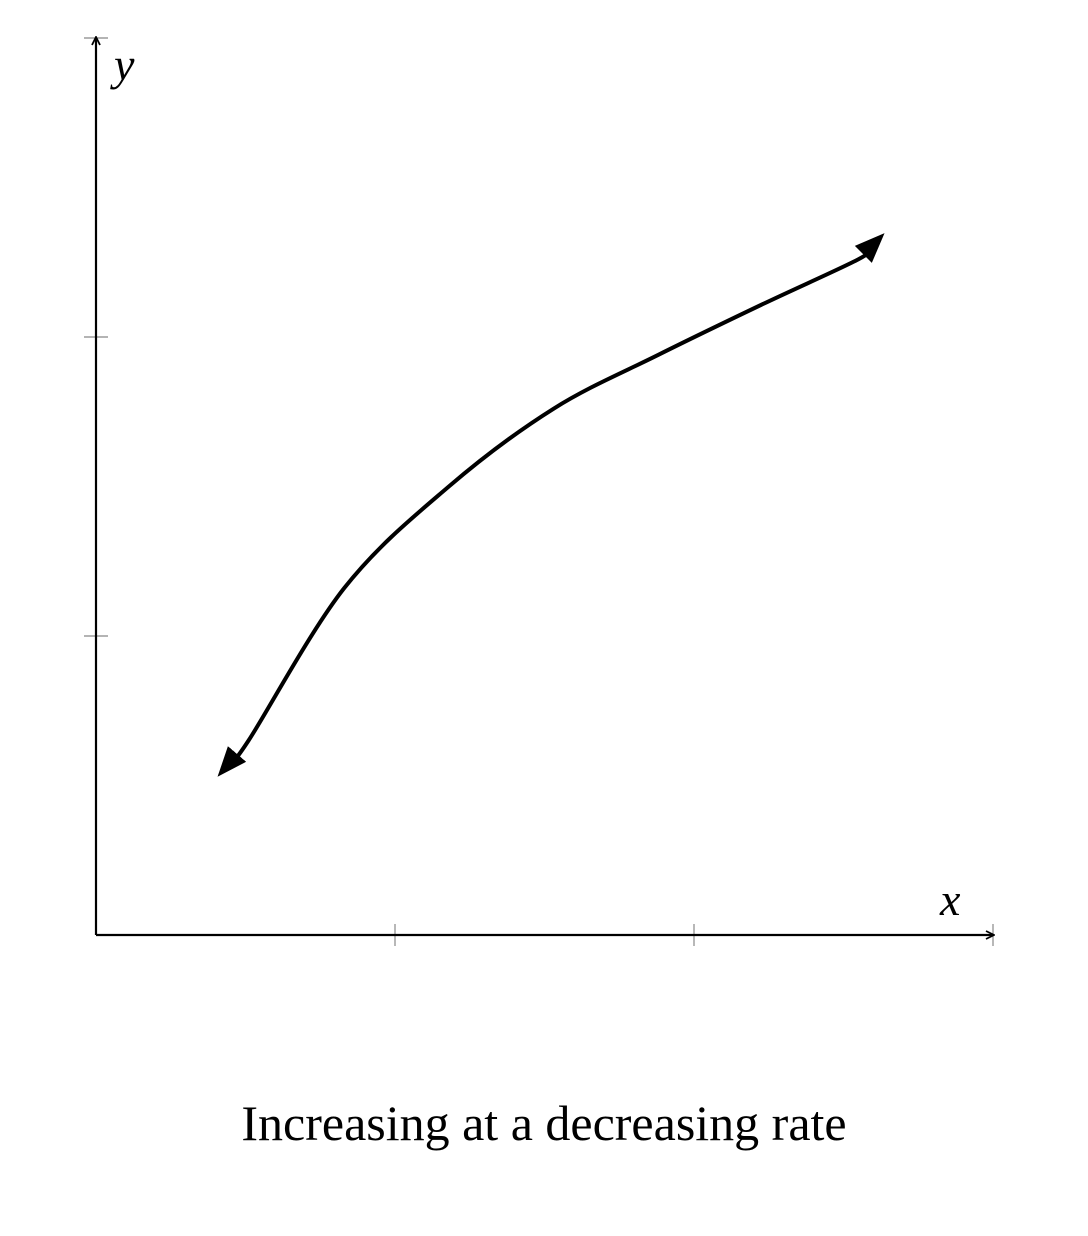 The width and height of the screenshot is (1088, 1236). I want to click on chart-title: Increasing at a decreasing rate, so click(544, 1123).